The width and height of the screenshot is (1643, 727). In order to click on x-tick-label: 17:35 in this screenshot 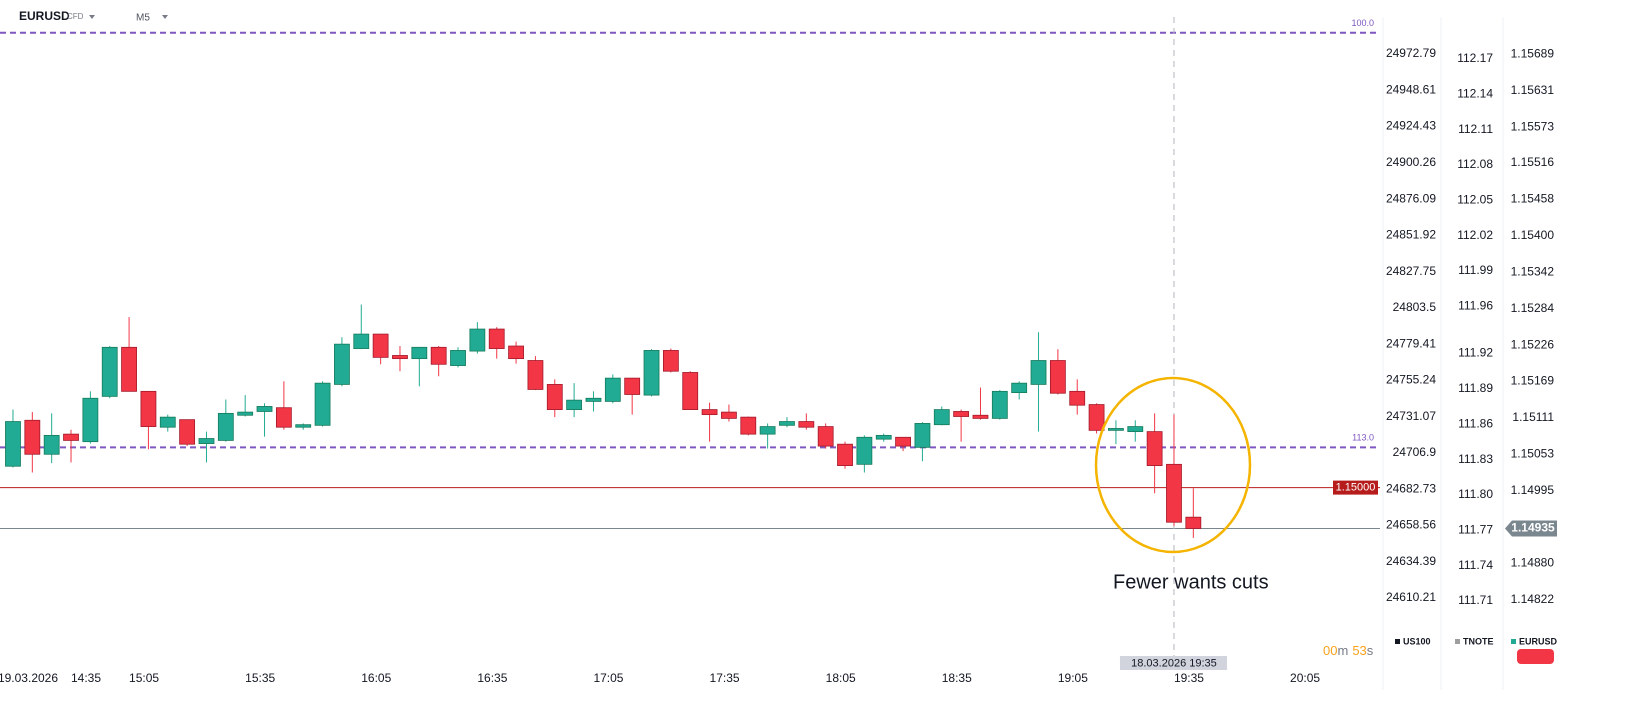, I will do `click(725, 678)`.